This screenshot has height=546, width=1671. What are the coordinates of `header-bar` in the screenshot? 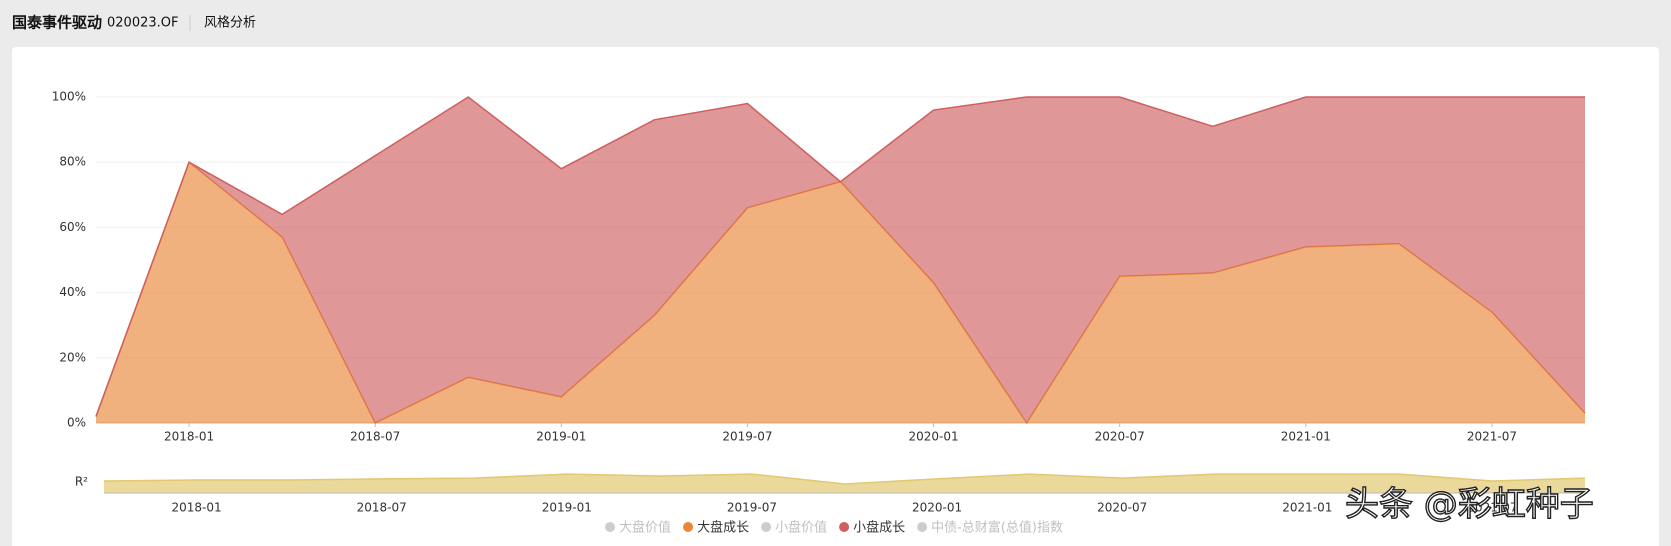 It's located at (835, 23).